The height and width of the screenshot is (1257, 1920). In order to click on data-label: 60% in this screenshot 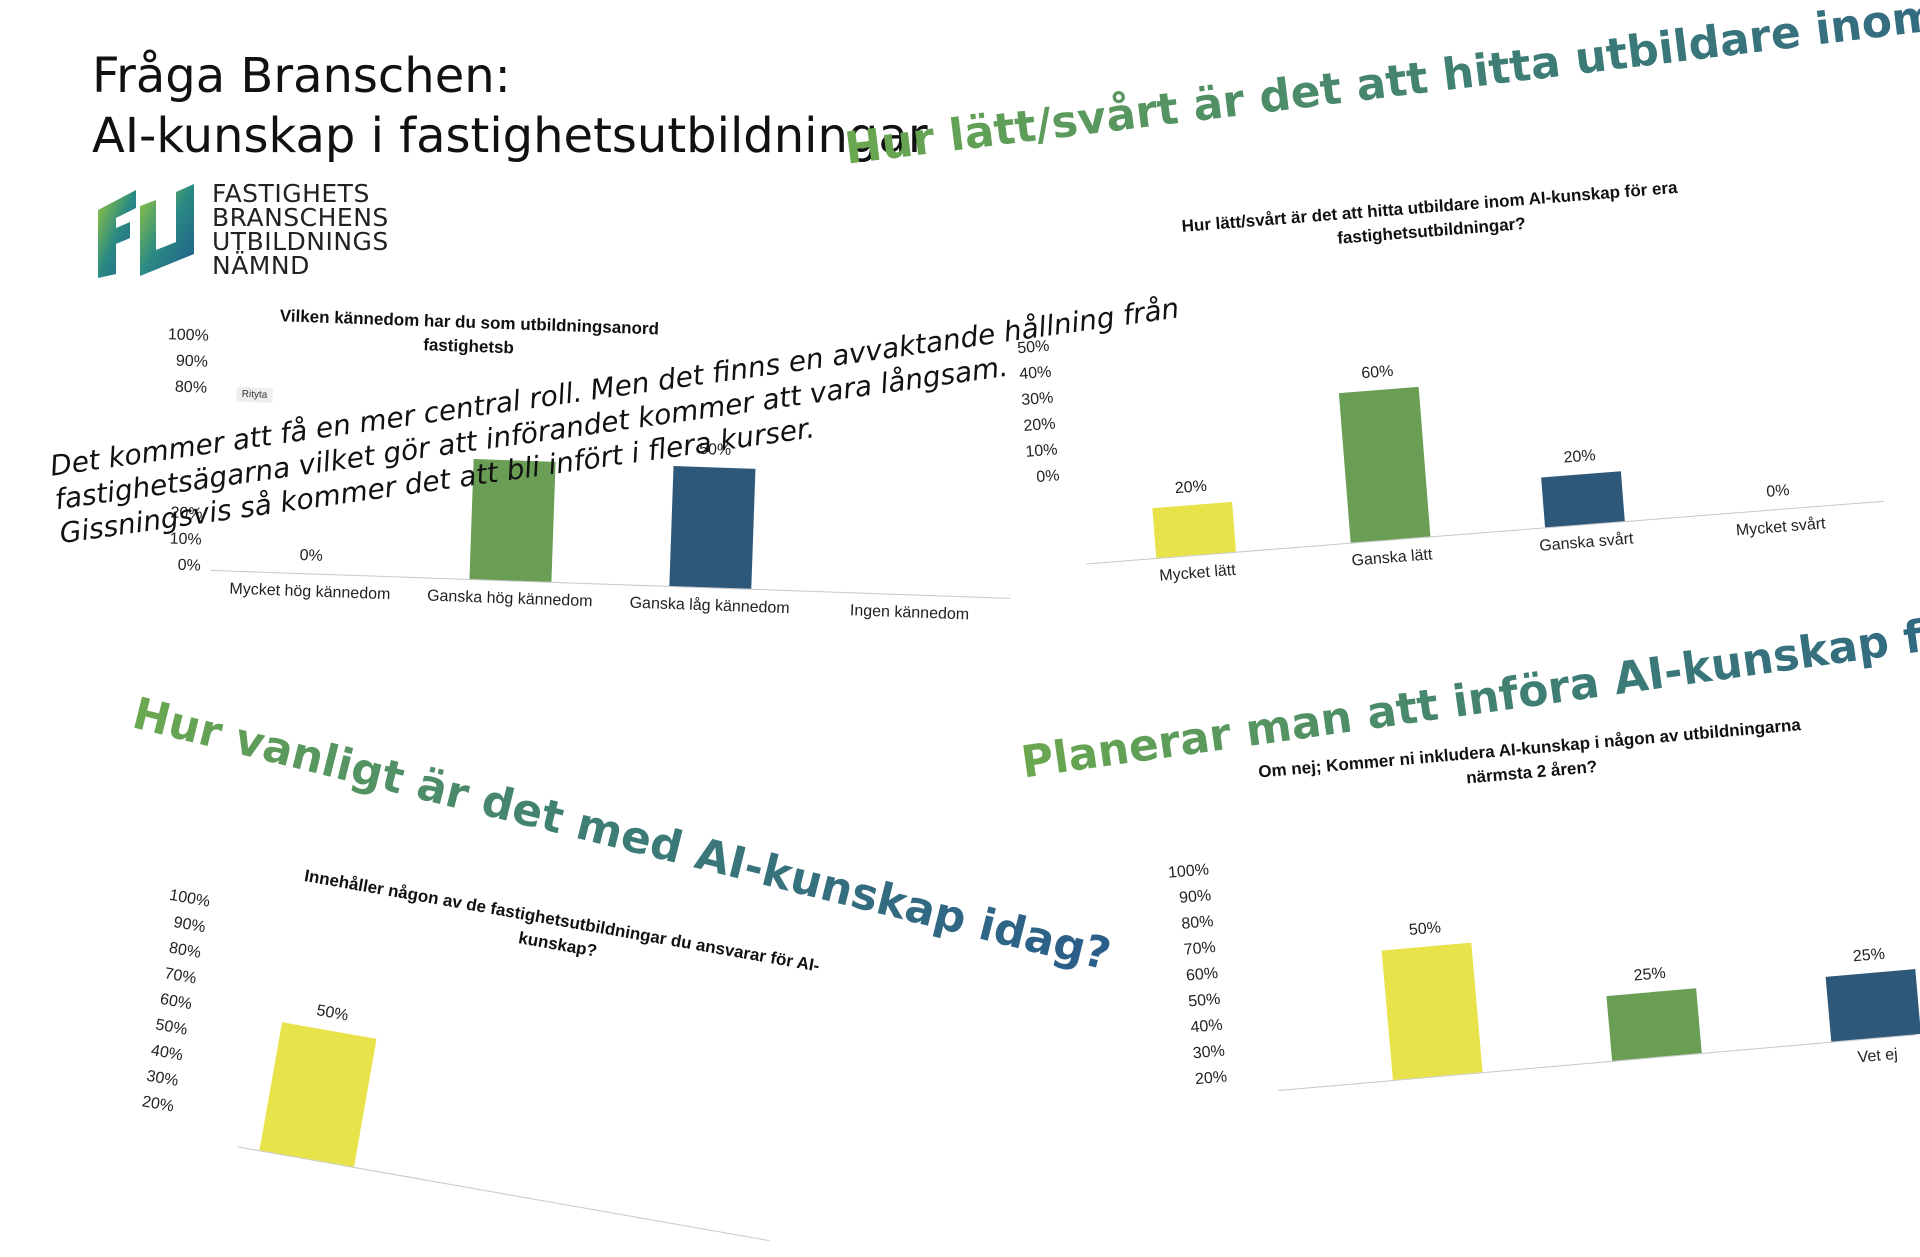, I will do `click(1377, 372)`.